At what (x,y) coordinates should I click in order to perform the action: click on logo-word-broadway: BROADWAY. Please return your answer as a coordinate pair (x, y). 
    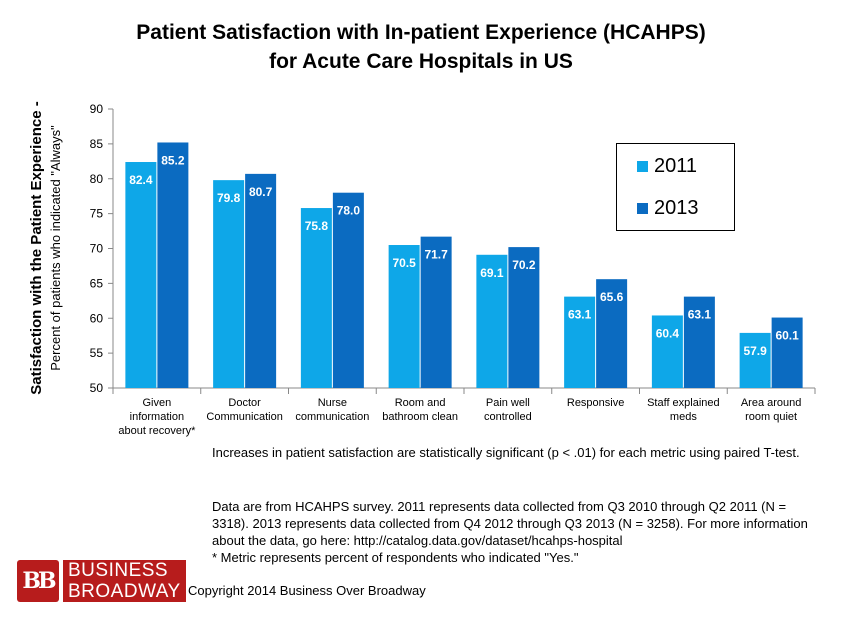
    Looking at the image, I should click on (124, 591).